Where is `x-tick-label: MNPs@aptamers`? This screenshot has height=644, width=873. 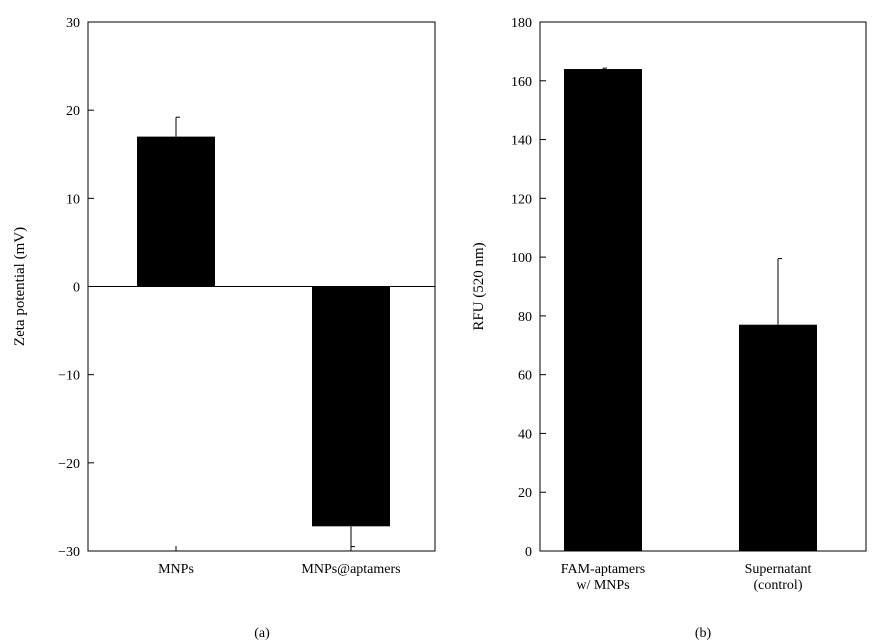
x-tick-label: MNPs@aptamers is located at coordinates (350, 569).